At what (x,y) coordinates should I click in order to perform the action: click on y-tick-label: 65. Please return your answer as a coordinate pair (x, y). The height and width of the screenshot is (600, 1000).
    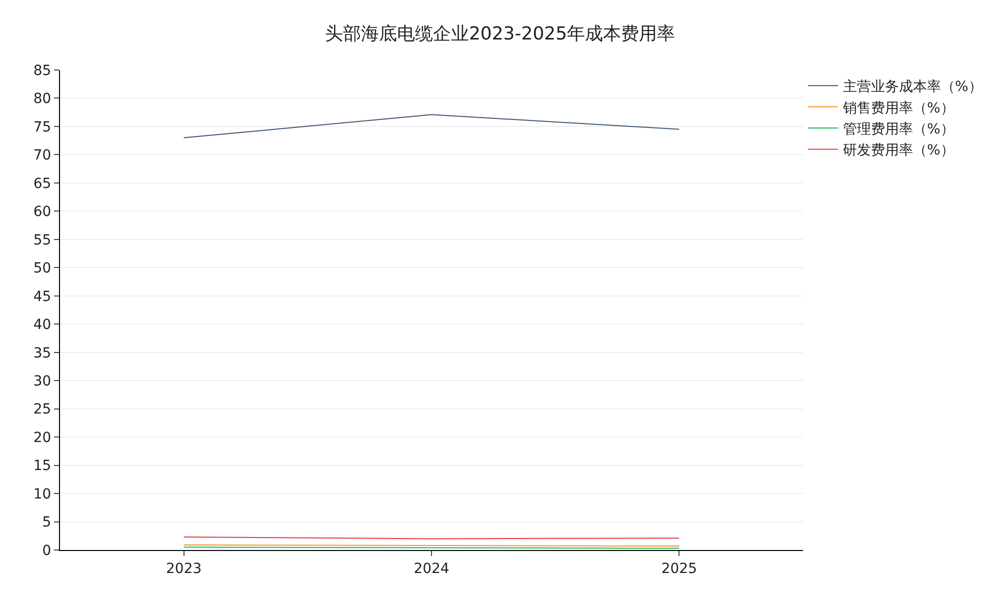
    Looking at the image, I should click on (42, 184).